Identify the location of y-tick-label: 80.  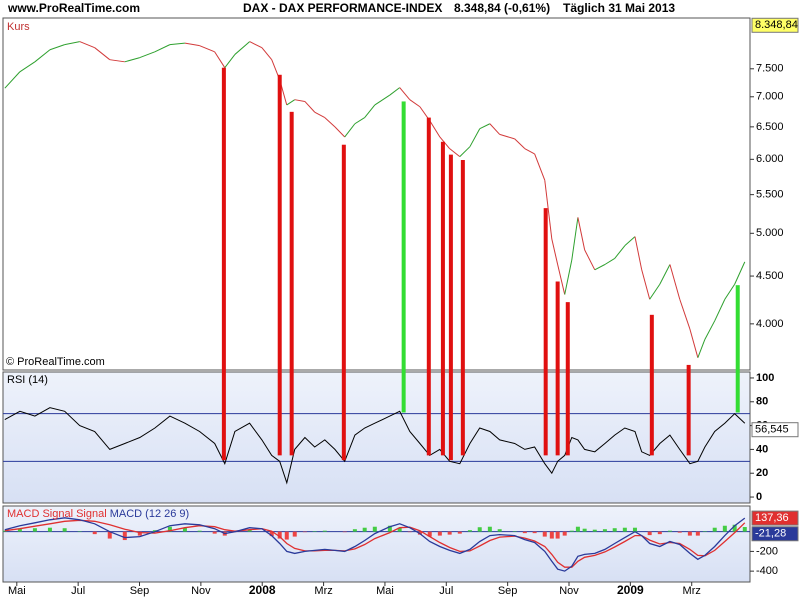
(762, 402).